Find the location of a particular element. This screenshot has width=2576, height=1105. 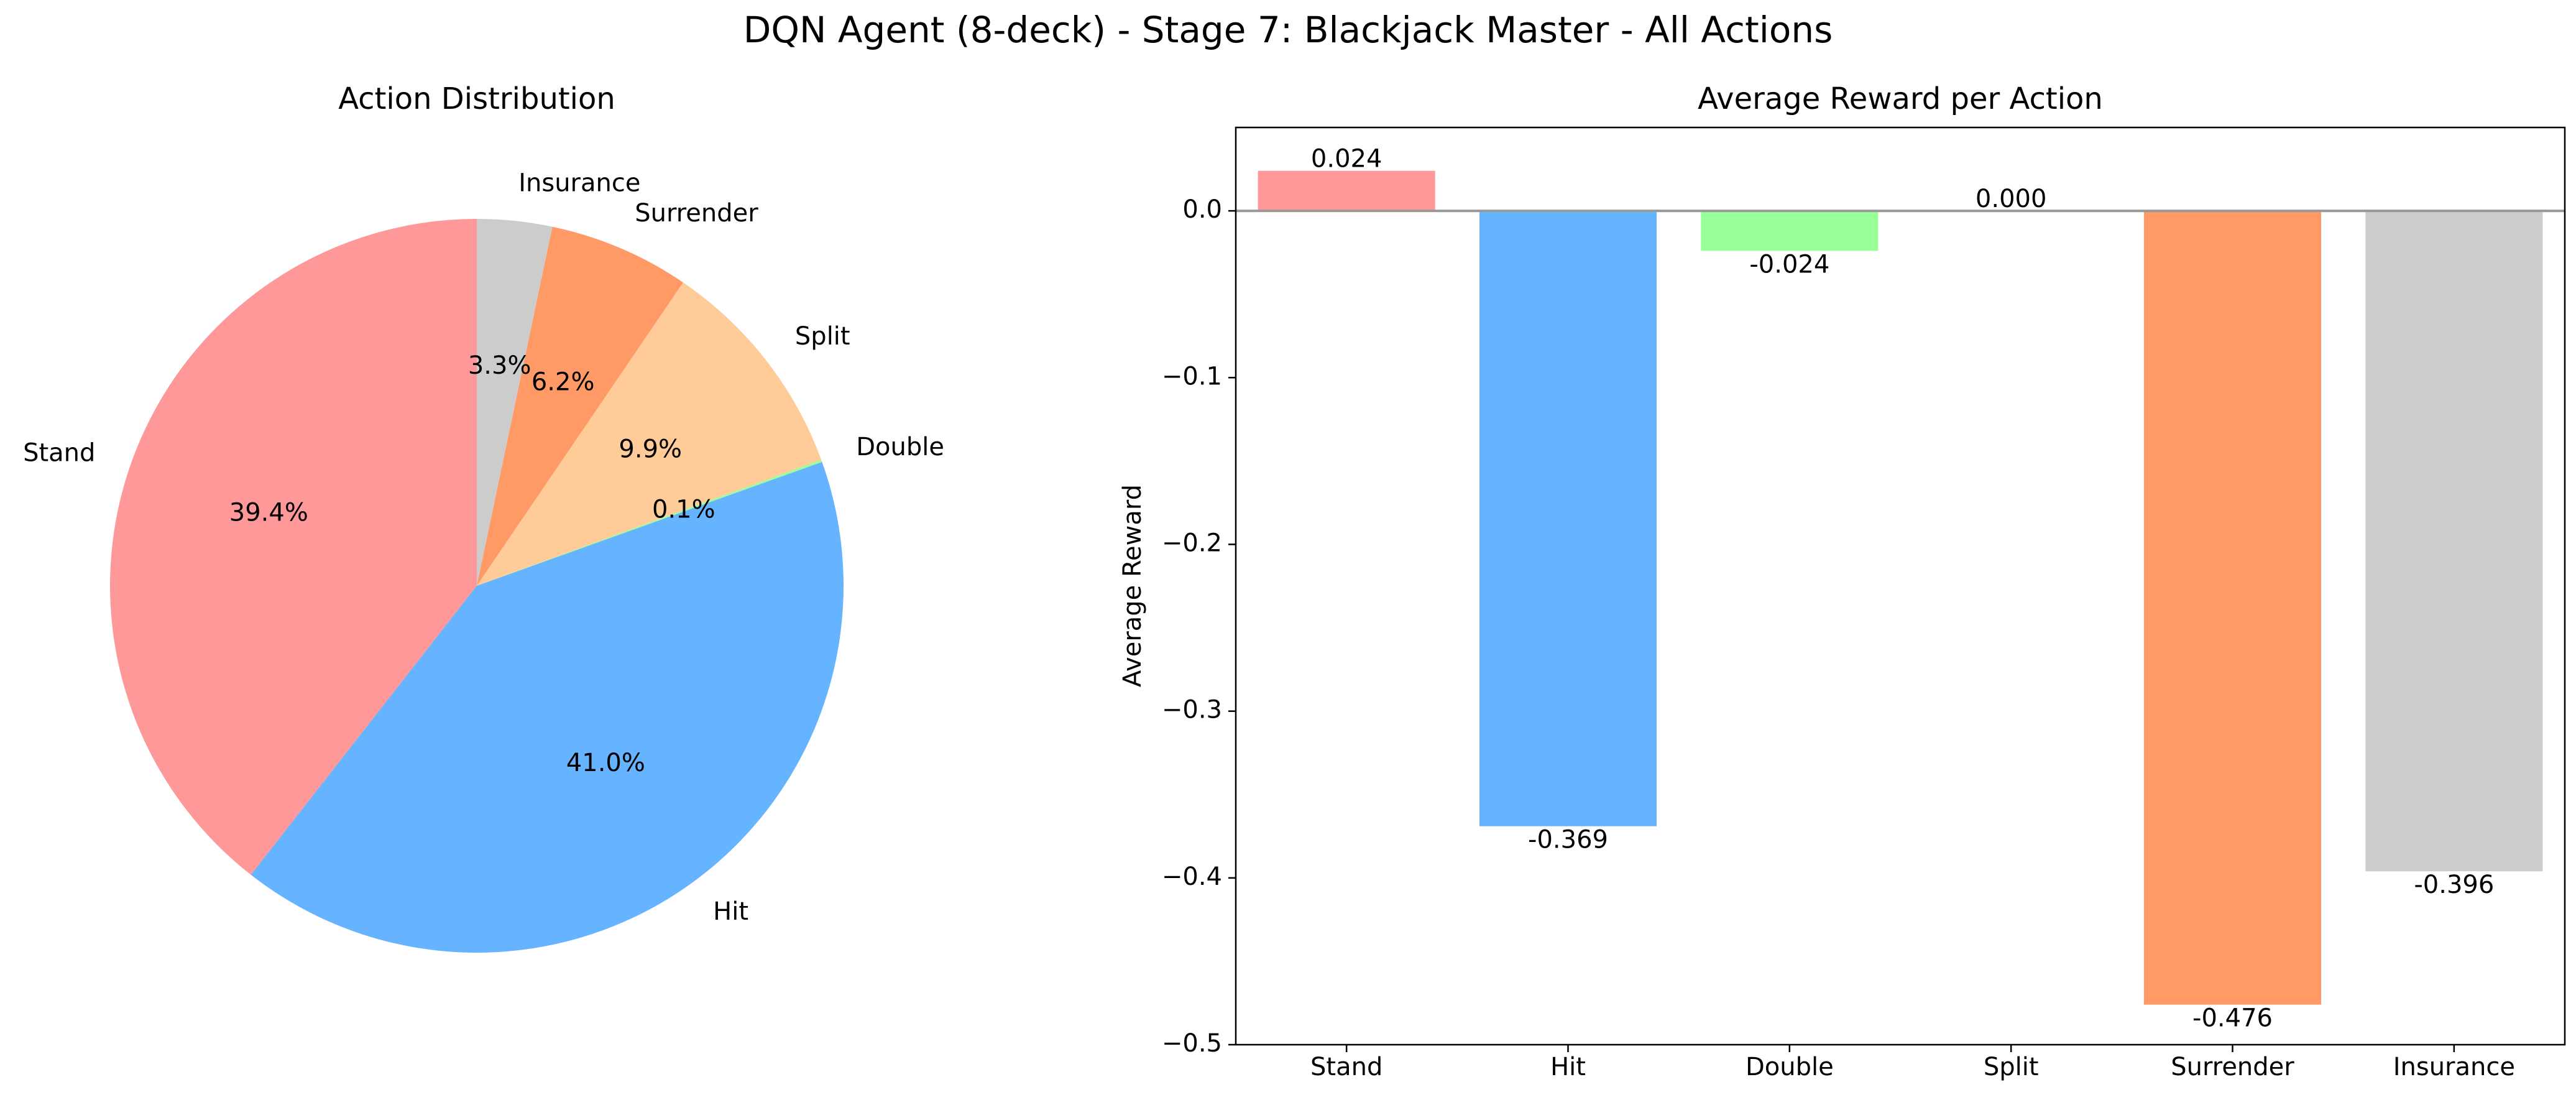

bar-value-label-hit: -0.369 is located at coordinates (1568, 839).